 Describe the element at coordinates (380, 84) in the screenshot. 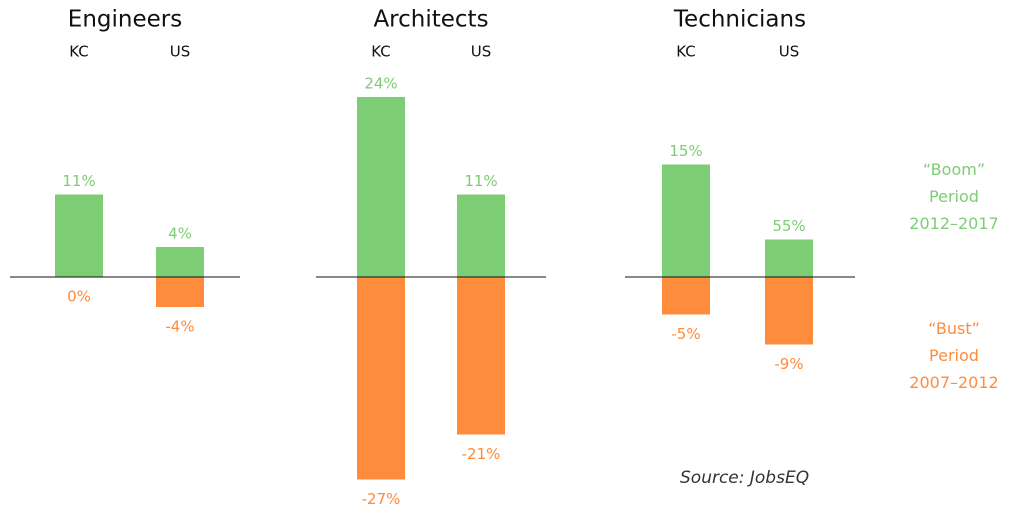

I see `value-label: 24%` at that location.